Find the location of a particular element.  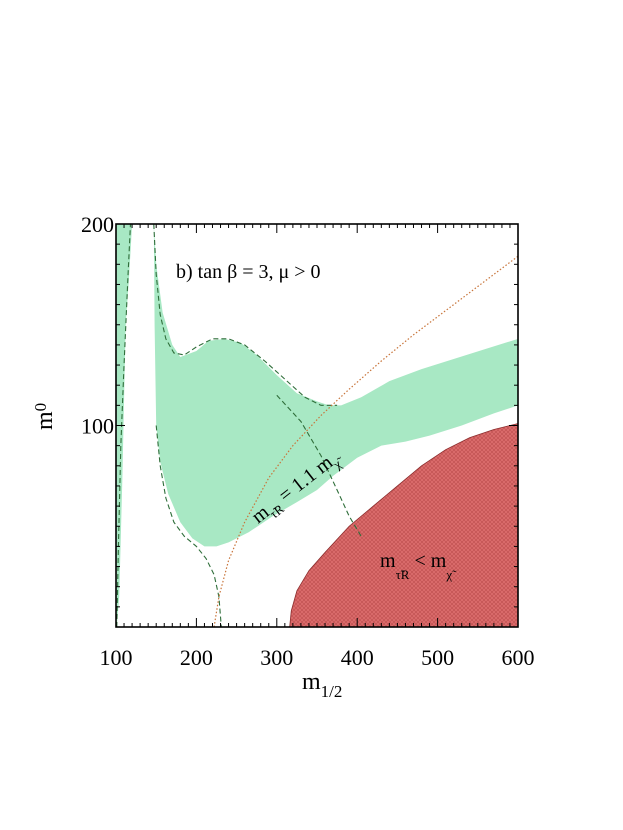

x-tick-label: 300 is located at coordinates (276, 657).